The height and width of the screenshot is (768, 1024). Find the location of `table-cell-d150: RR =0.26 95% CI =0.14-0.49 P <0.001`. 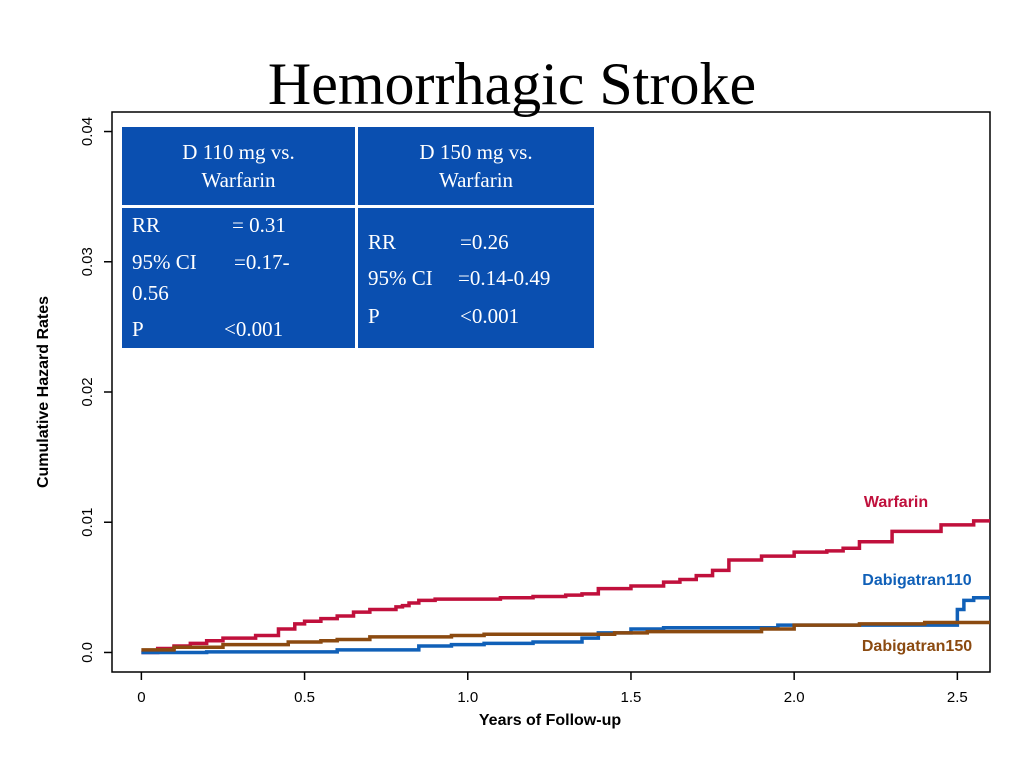

table-cell-d150: RR =0.26 95% CI =0.14-0.49 P <0.001 is located at coordinates (476, 278).